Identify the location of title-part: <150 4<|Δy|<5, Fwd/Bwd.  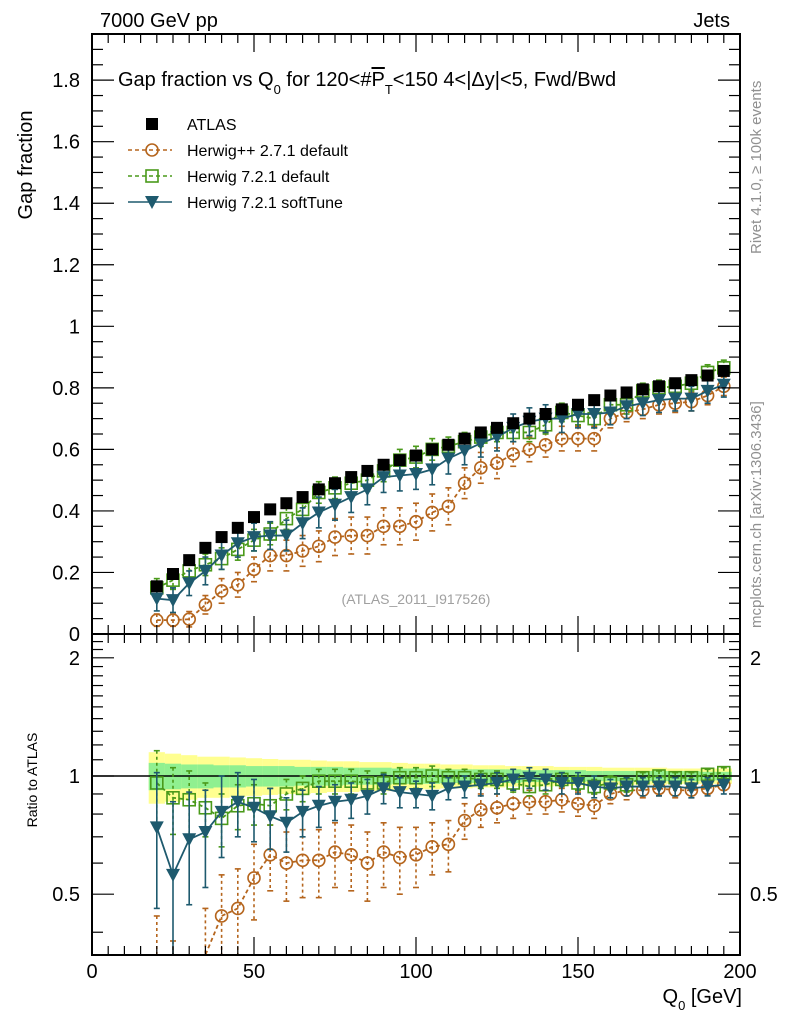
(504, 80).